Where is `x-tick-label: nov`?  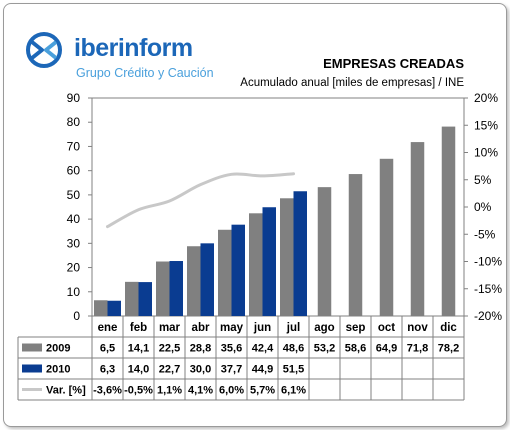 x-tick-label: nov is located at coordinates (417, 328).